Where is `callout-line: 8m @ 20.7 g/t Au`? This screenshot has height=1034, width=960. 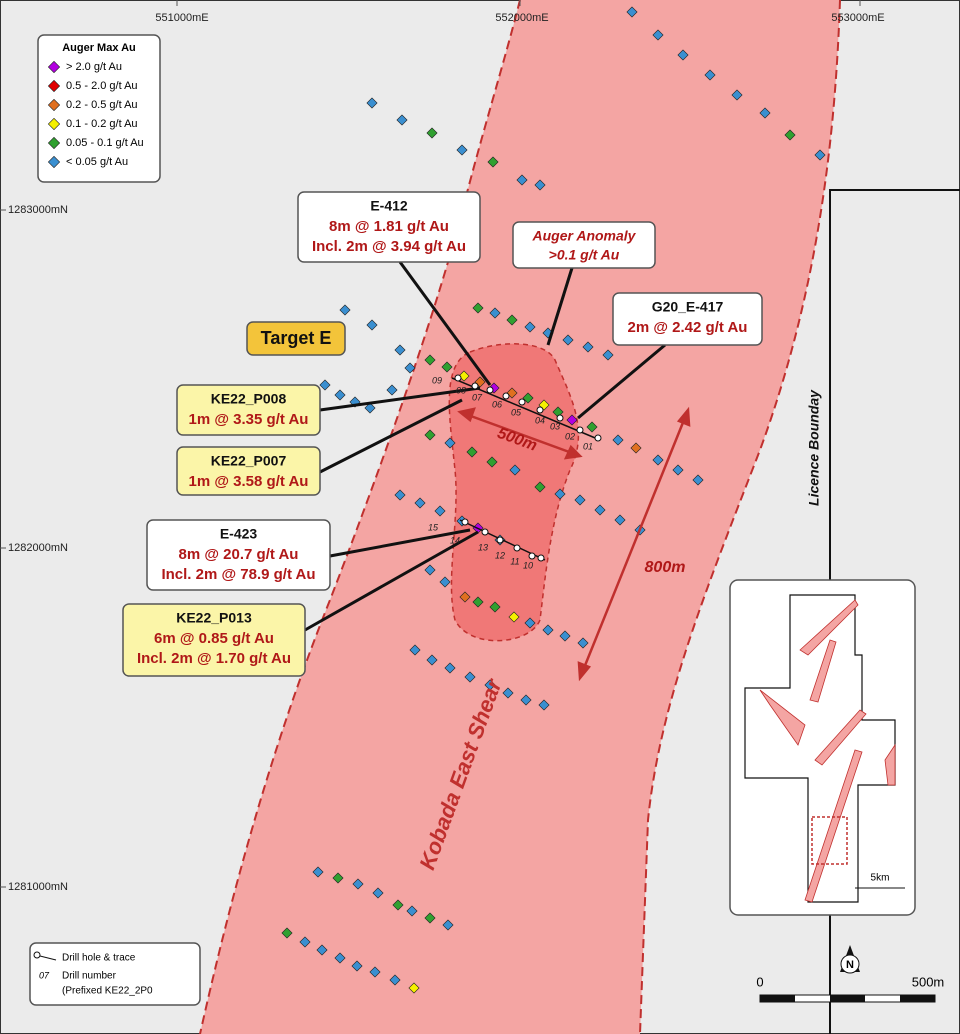
callout-line: 8m @ 20.7 g/t Au is located at coordinates (239, 554).